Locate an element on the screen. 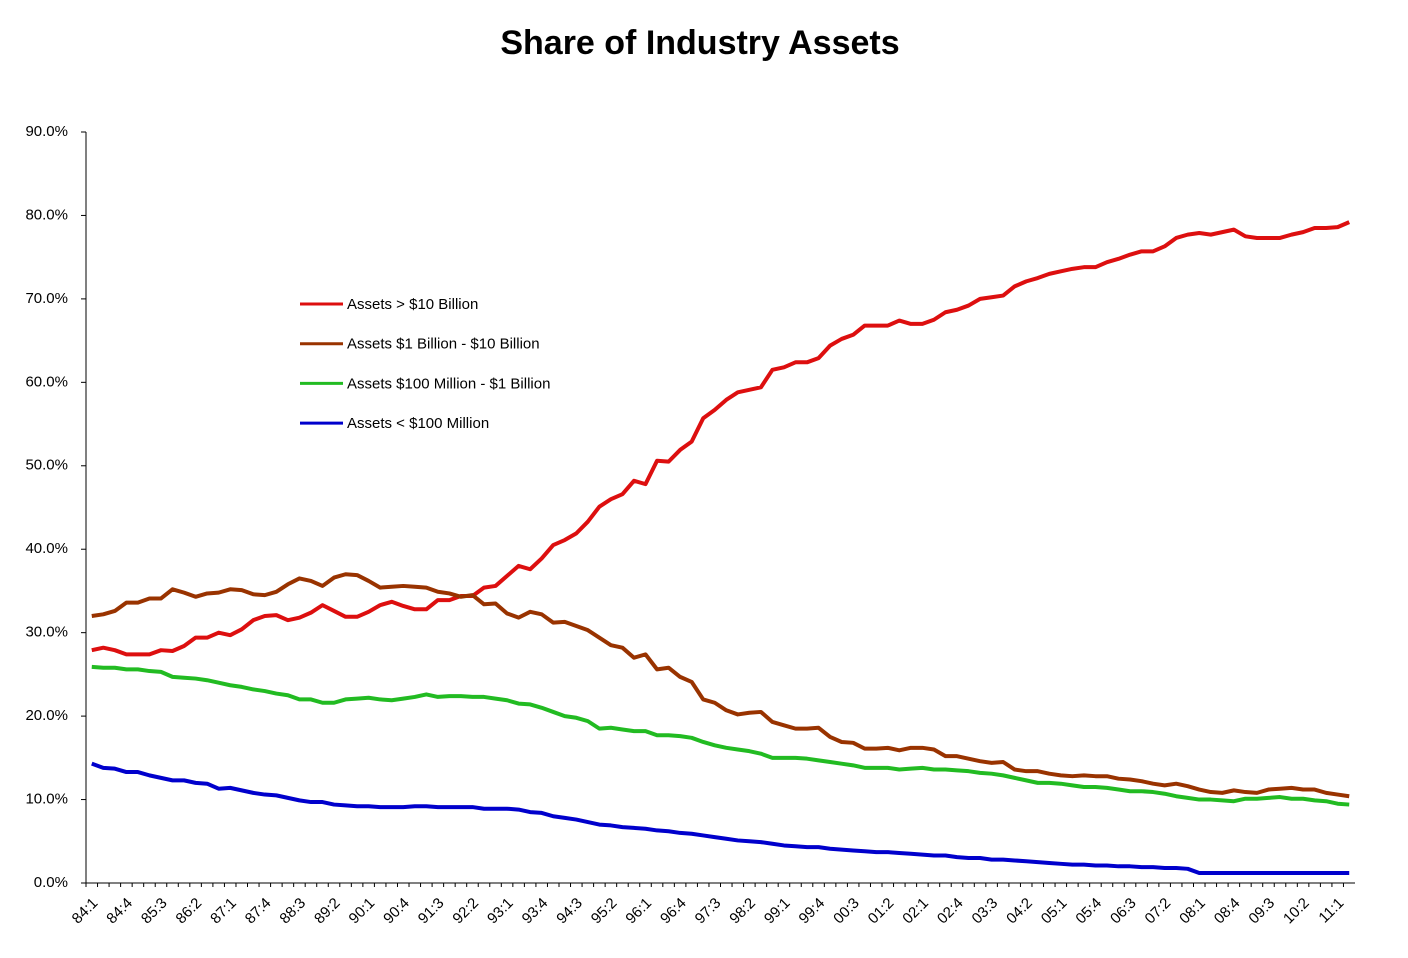 Image resolution: width=1408 pixels, height=958 pixels. y-tick-label: 50.0% is located at coordinates (46, 465).